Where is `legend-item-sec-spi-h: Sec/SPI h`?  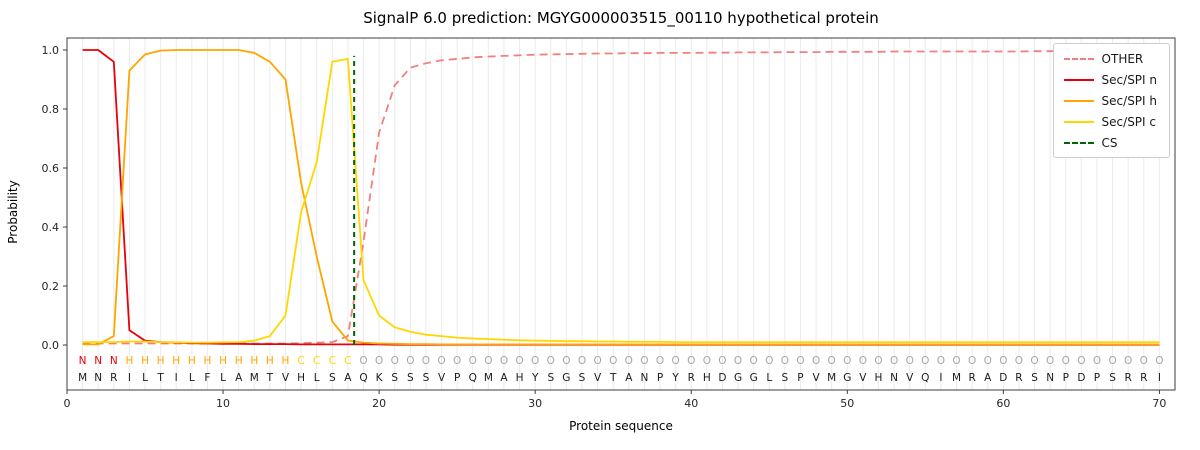
legend-item-sec-spi-h: Sec/SPI h is located at coordinates (1110, 100).